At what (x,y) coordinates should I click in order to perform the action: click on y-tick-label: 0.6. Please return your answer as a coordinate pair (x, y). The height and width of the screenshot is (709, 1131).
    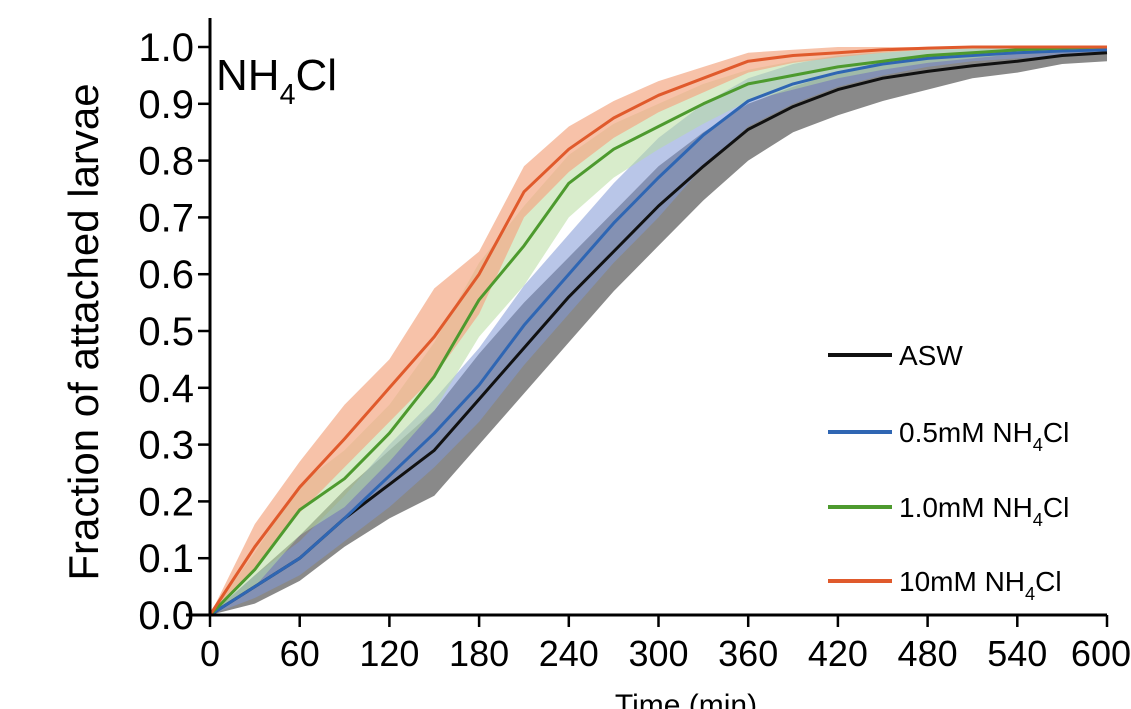
    Looking at the image, I should click on (166, 275).